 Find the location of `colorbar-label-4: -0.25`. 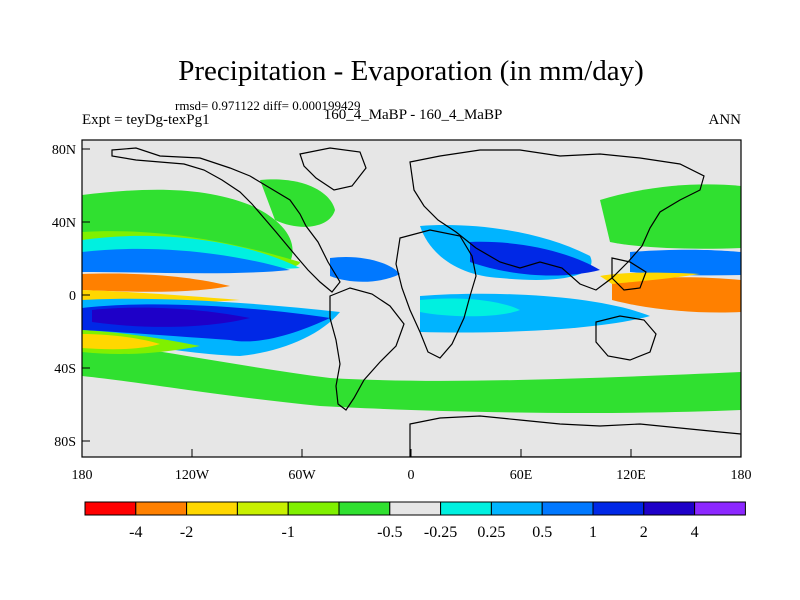

colorbar-label-4: -0.25 is located at coordinates (440, 532).